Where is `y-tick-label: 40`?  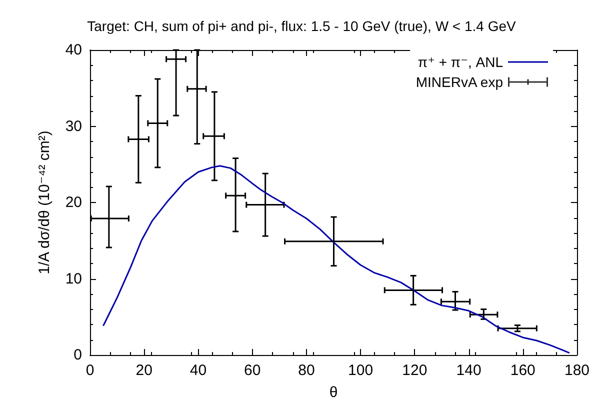
y-tick-label: 40 is located at coordinates (73, 50).